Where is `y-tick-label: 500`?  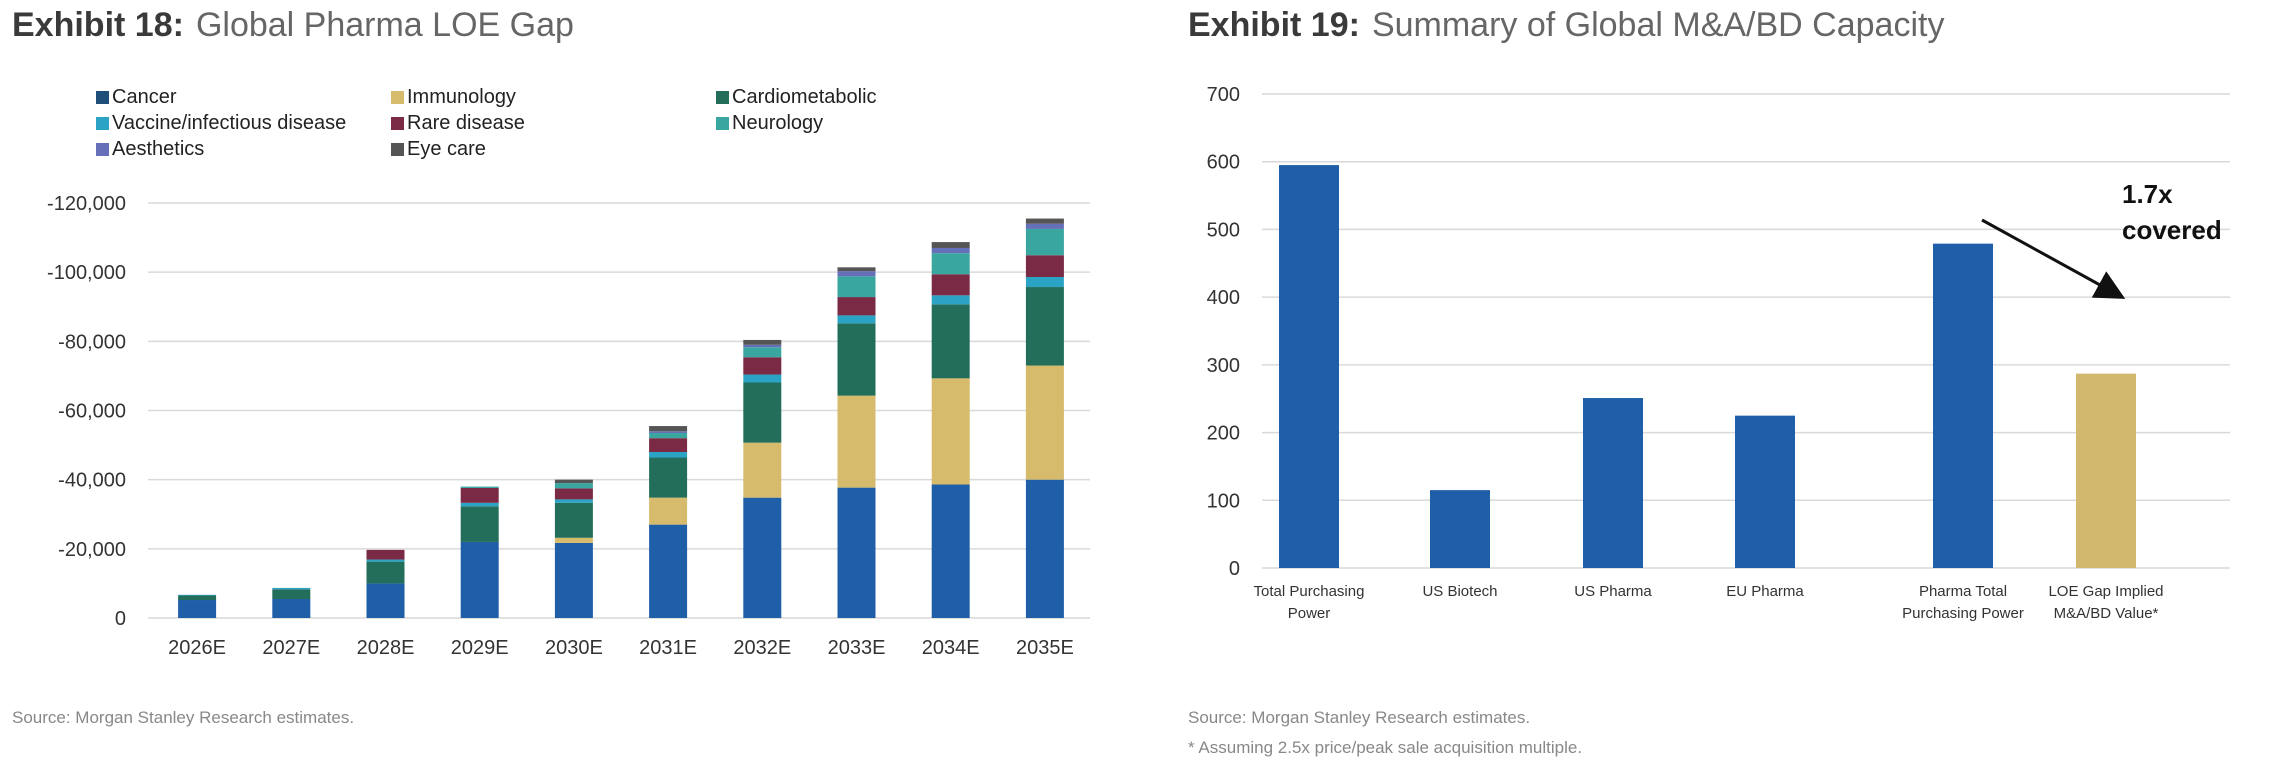 y-tick-label: 500 is located at coordinates (1223, 230).